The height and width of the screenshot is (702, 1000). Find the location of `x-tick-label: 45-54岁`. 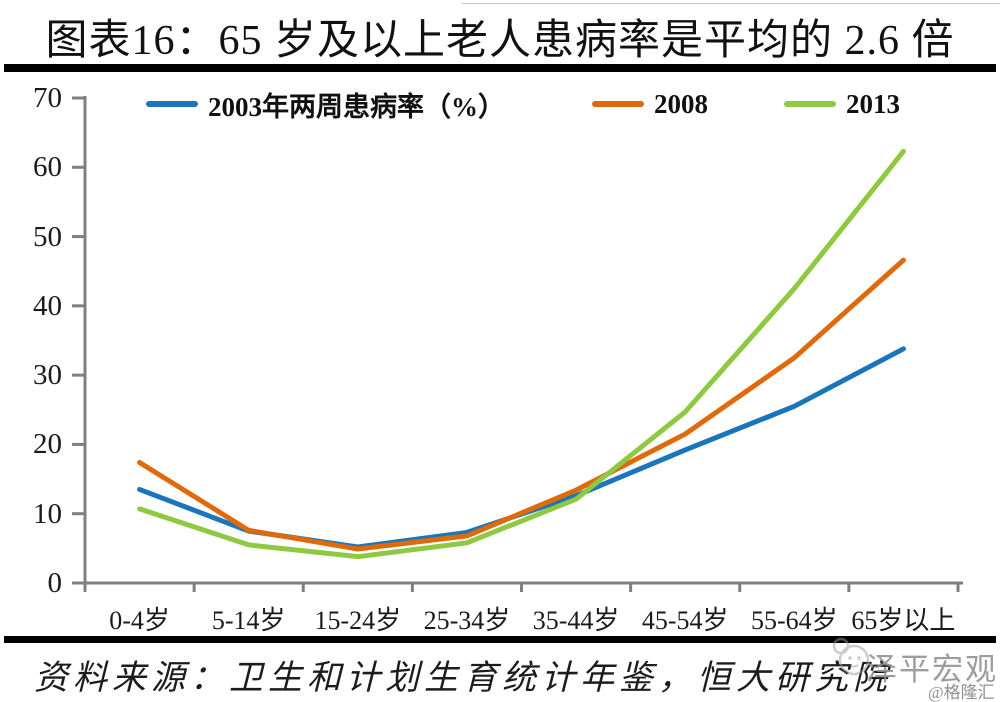

x-tick-label: 45-54岁 is located at coordinates (685, 620).